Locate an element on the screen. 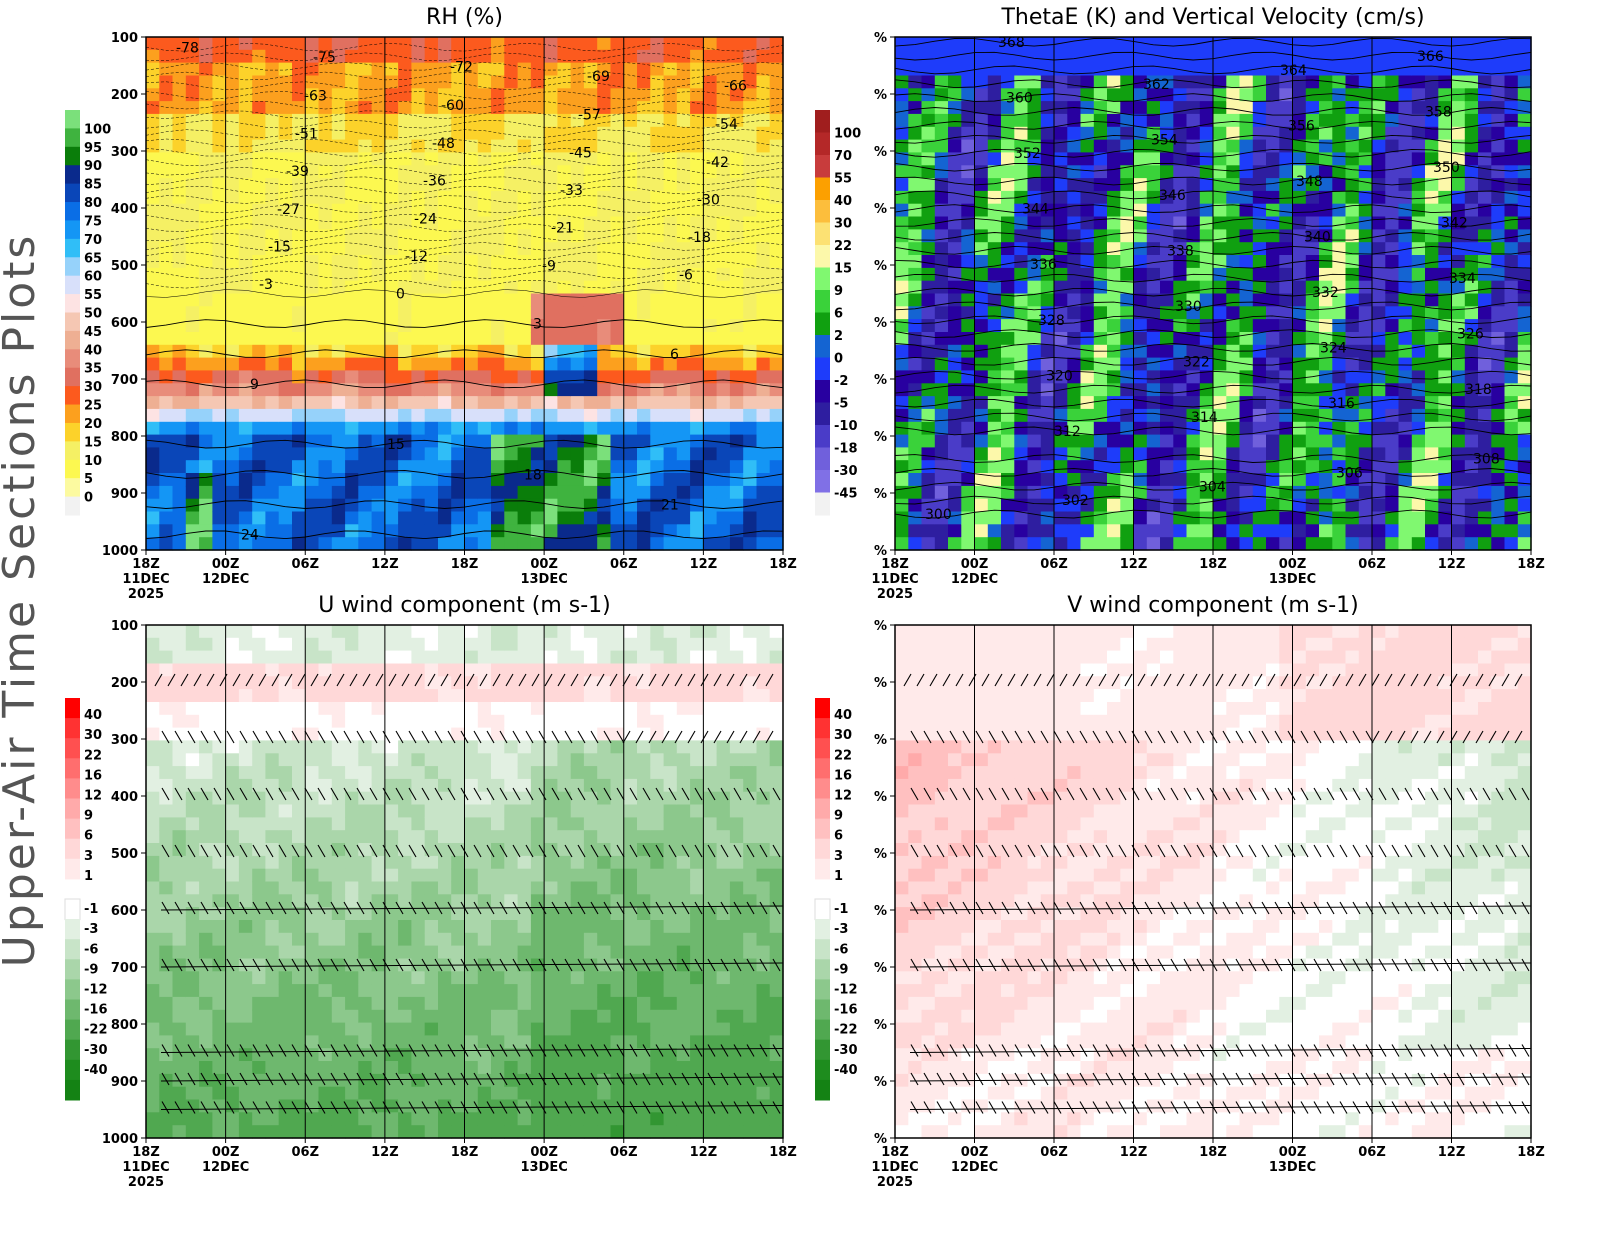 The image size is (1600, 1240). contour-label: 342 is located at coordinates (1454, 224).